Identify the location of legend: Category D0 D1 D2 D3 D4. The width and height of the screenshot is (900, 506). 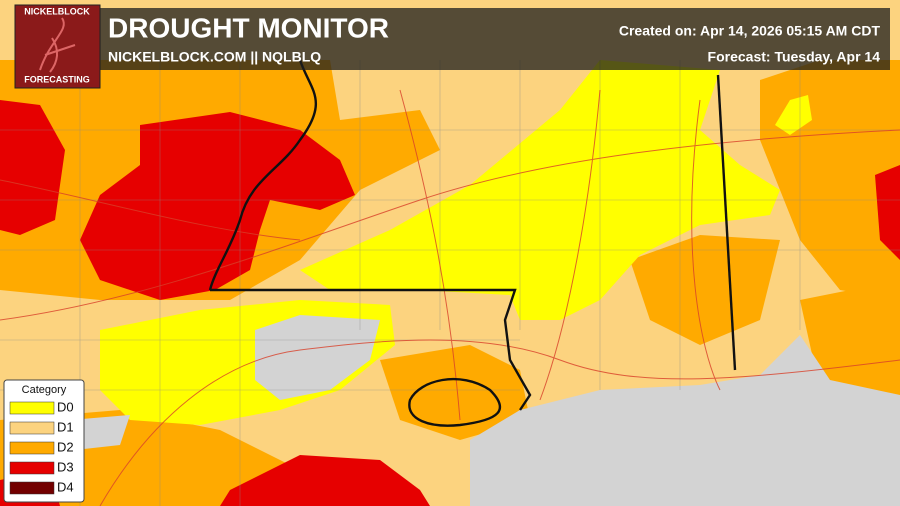
(44, 441).